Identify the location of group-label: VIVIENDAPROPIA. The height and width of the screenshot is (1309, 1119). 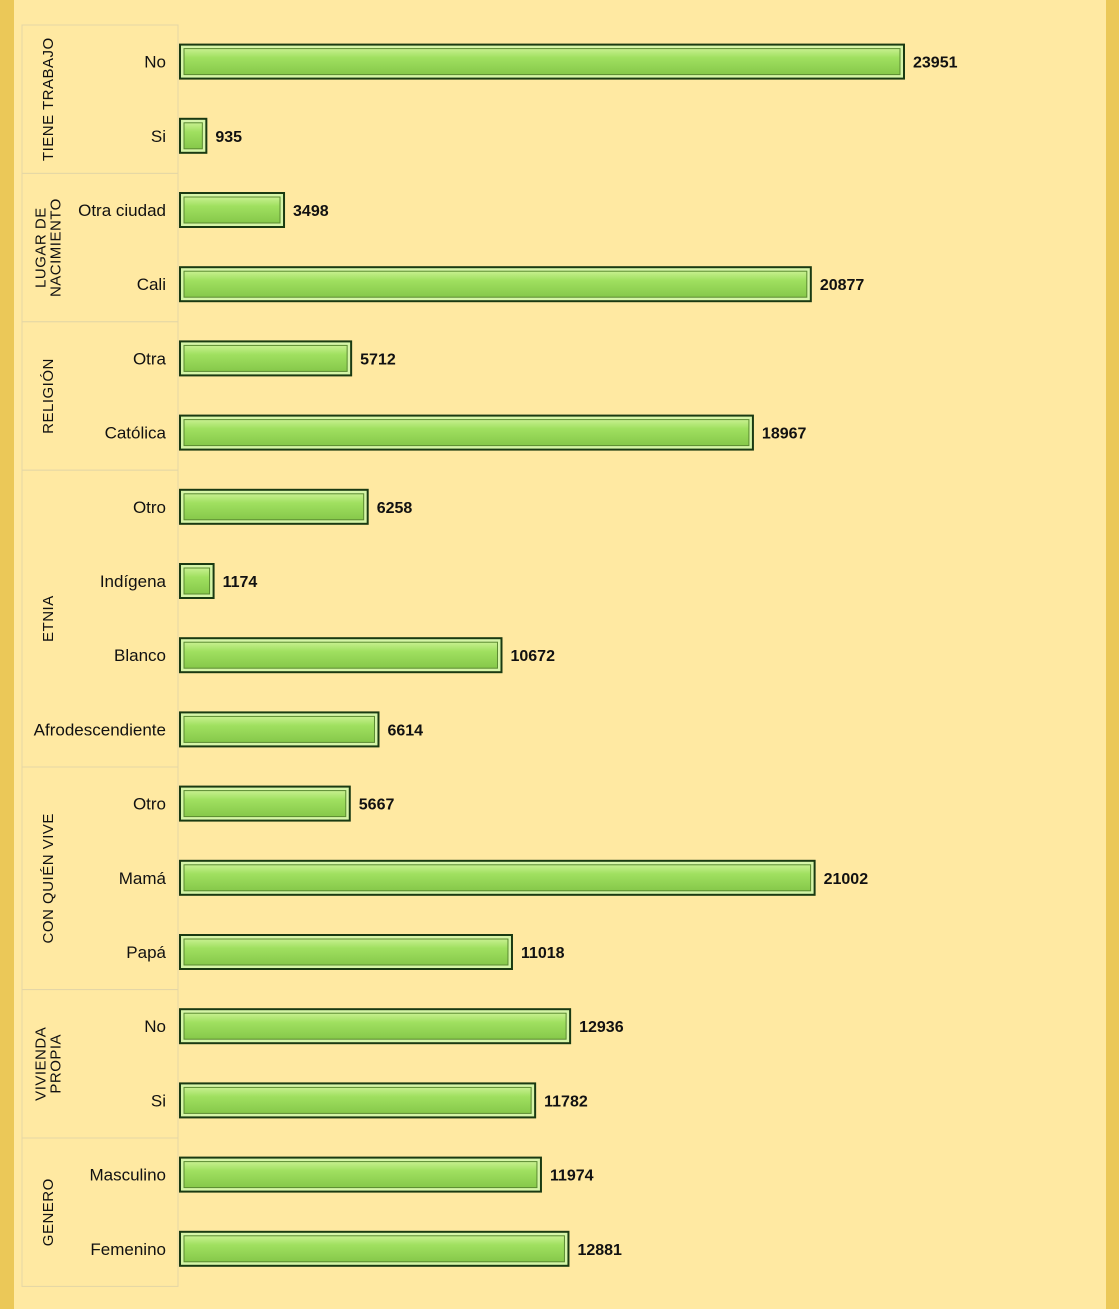
(49, 1064).